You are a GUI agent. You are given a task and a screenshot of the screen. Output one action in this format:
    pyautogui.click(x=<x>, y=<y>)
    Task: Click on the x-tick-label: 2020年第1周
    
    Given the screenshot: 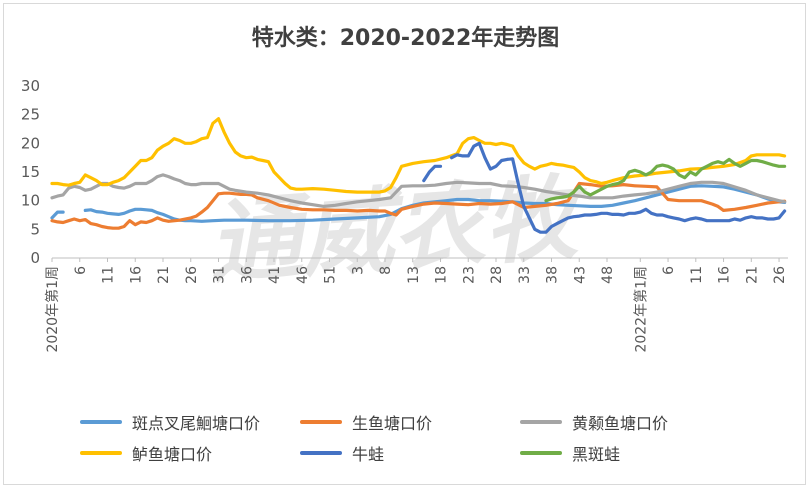 What is the action you would take?
    pyautogui.click(x=52, y=309)
    